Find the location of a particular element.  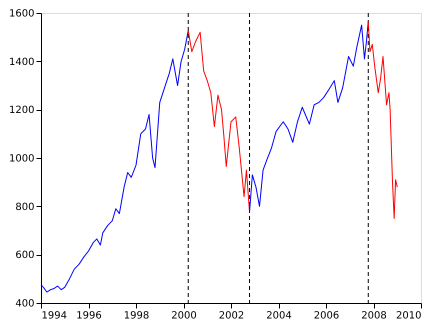

y-tick-label: 1600 is located at coordinates (21, 14).